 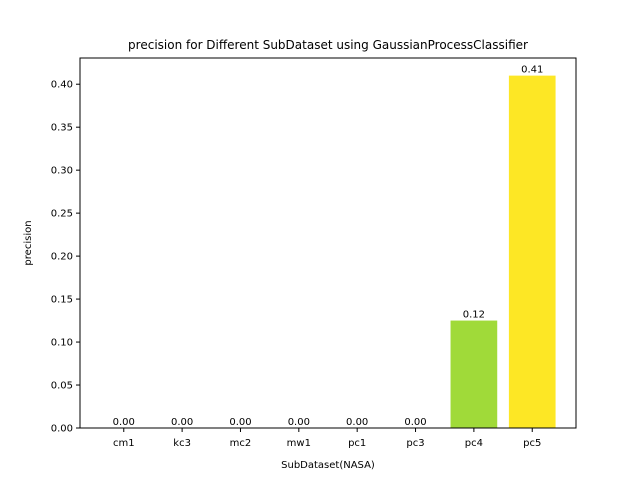 What do you see at coordinates (327, 438) in the screenshot?
I see `x-axis: cm1 kc3 mc2 mw1 pc1 pc3 pc4 pc5` at bounding box center [327, 438].